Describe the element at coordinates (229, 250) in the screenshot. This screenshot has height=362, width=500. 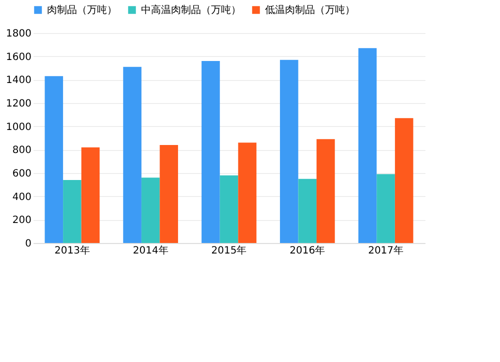
I see `x-tick-label: 2015年` at that location.